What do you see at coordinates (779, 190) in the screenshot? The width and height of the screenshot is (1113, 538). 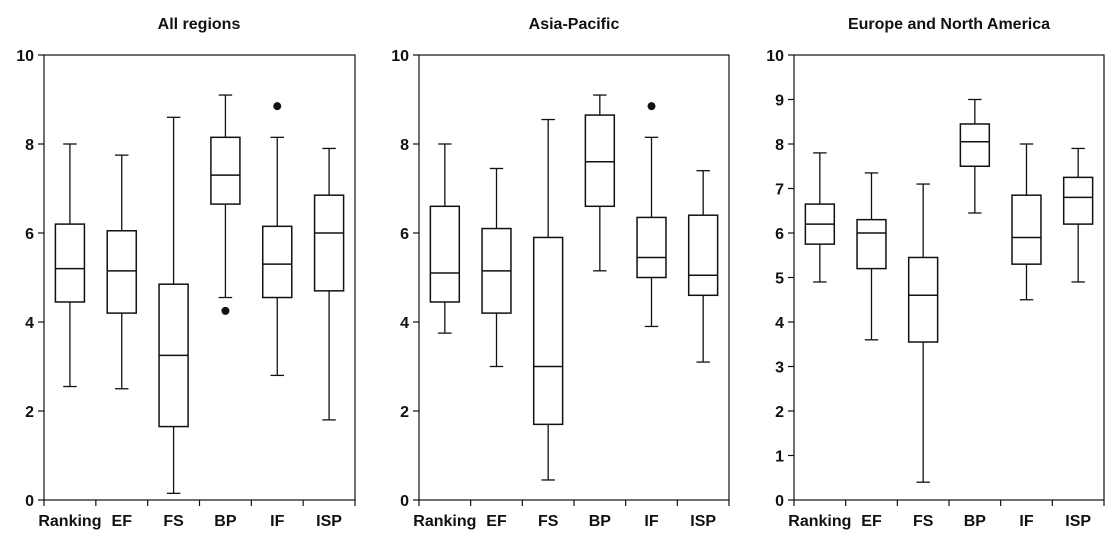 I see `y-tick-label: 7` at bounding box center [779, 190].